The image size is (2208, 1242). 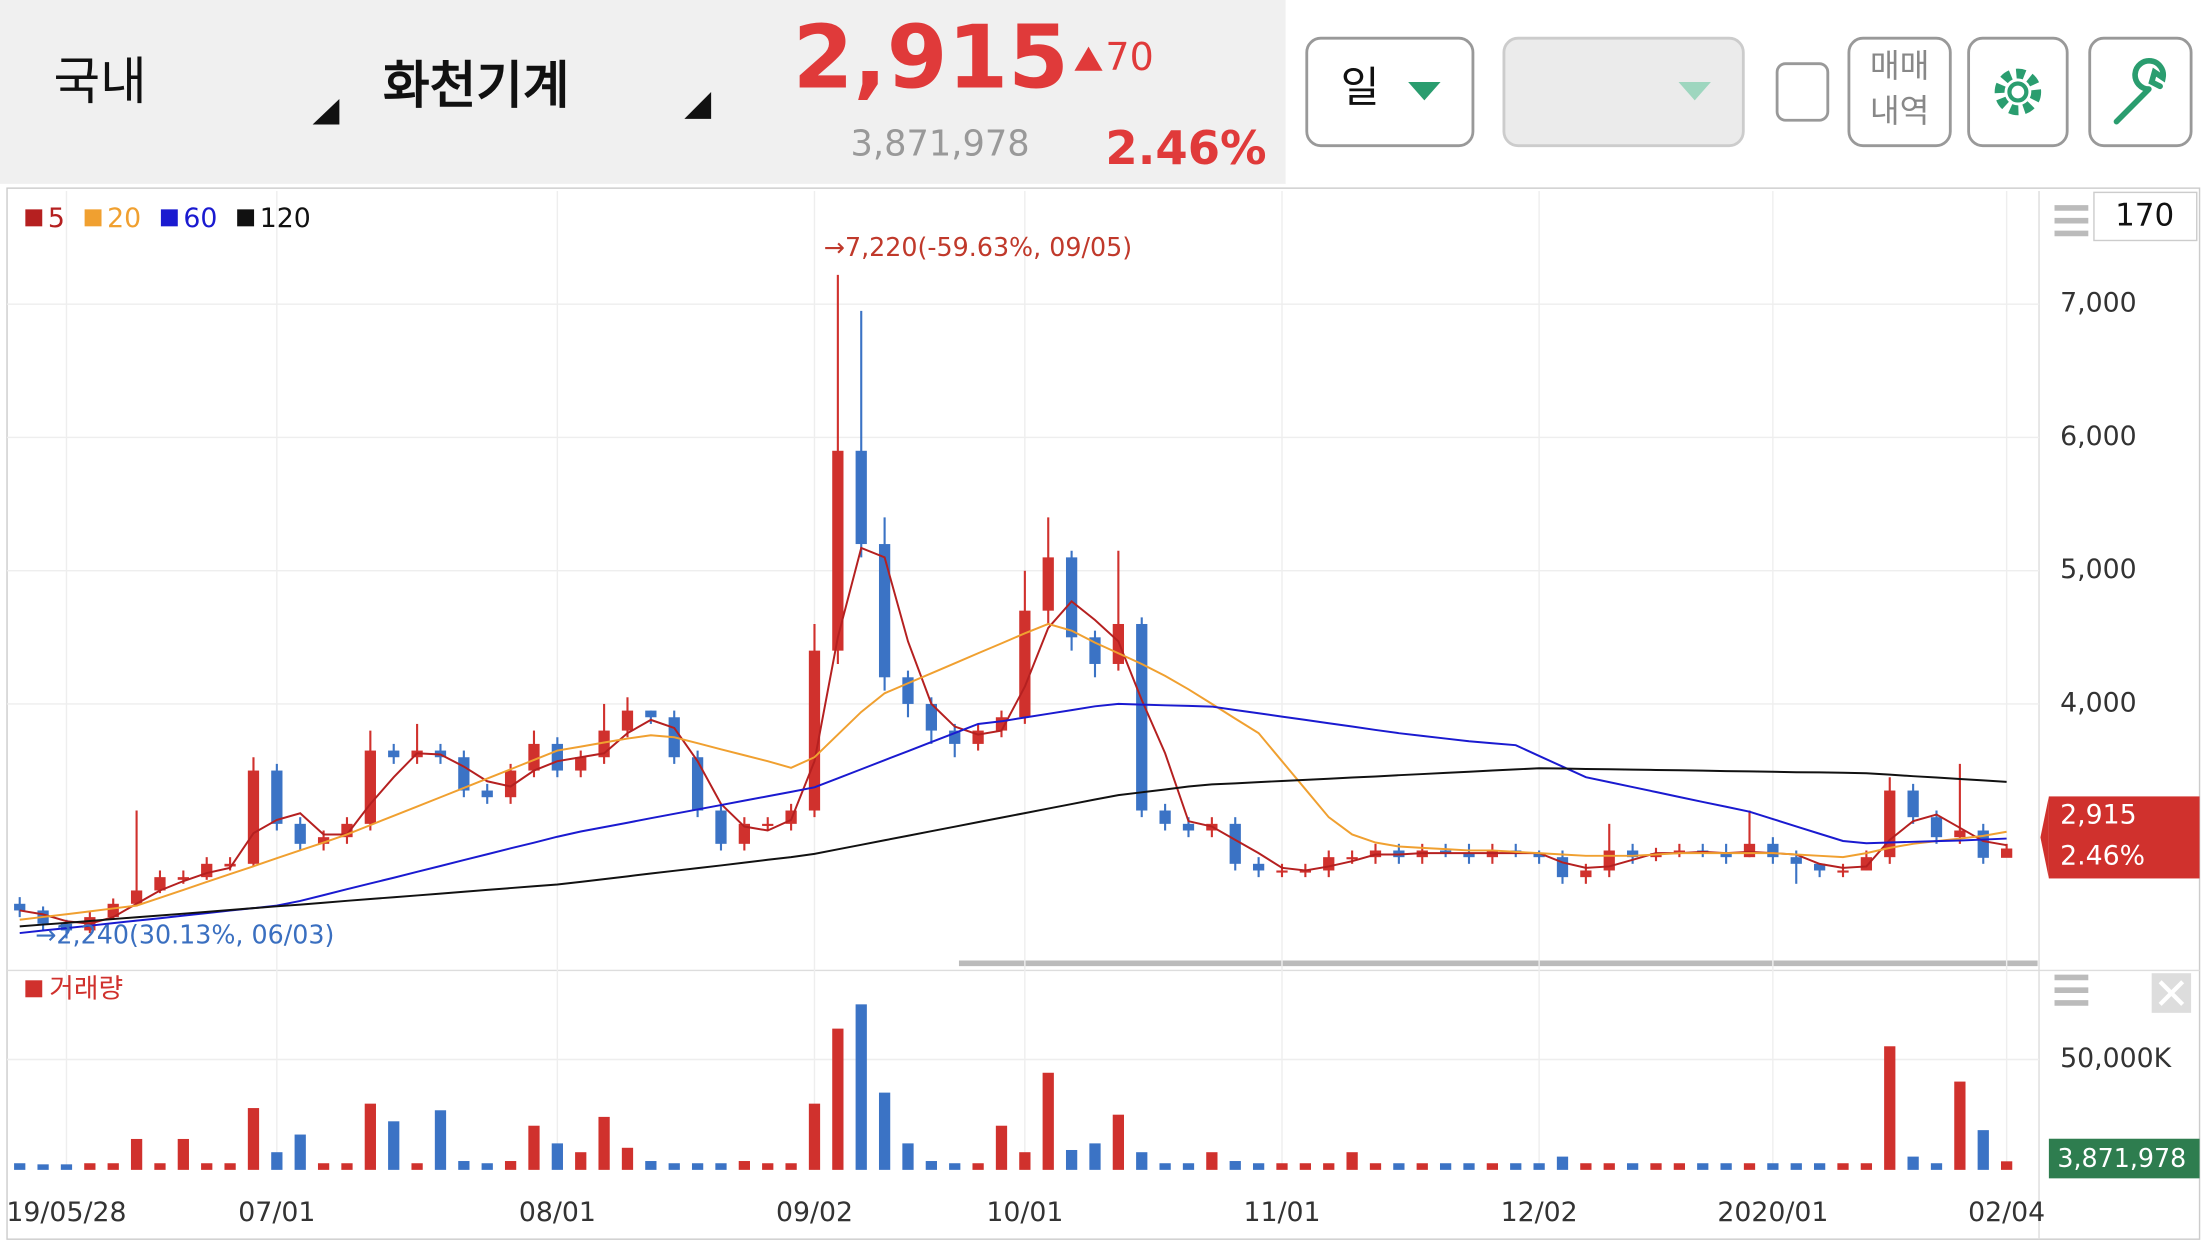 I want to click on price-box-pointer, so click(x=2044, y=837).